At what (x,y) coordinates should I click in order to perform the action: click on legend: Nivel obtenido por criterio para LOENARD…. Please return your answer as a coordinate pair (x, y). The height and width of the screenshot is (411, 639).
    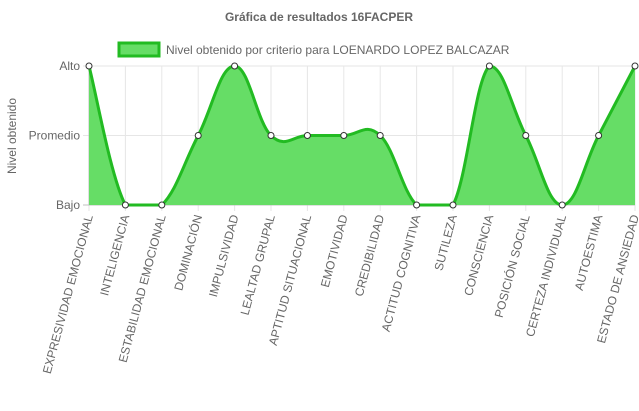
    Looking at the image, I should click on (313, 49).